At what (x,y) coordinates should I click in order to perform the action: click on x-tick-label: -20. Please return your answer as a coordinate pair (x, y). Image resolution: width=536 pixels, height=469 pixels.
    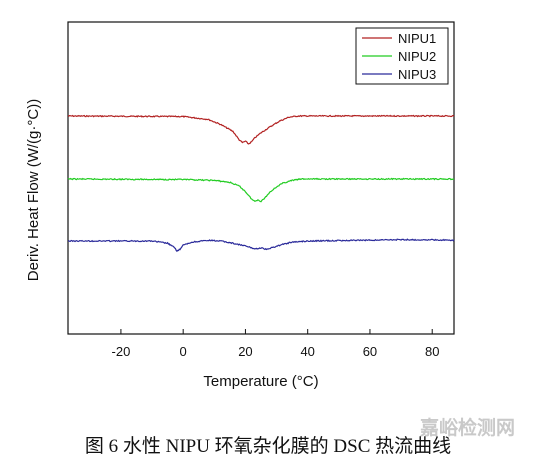
    Looking at the image, I should click on (121, 351).